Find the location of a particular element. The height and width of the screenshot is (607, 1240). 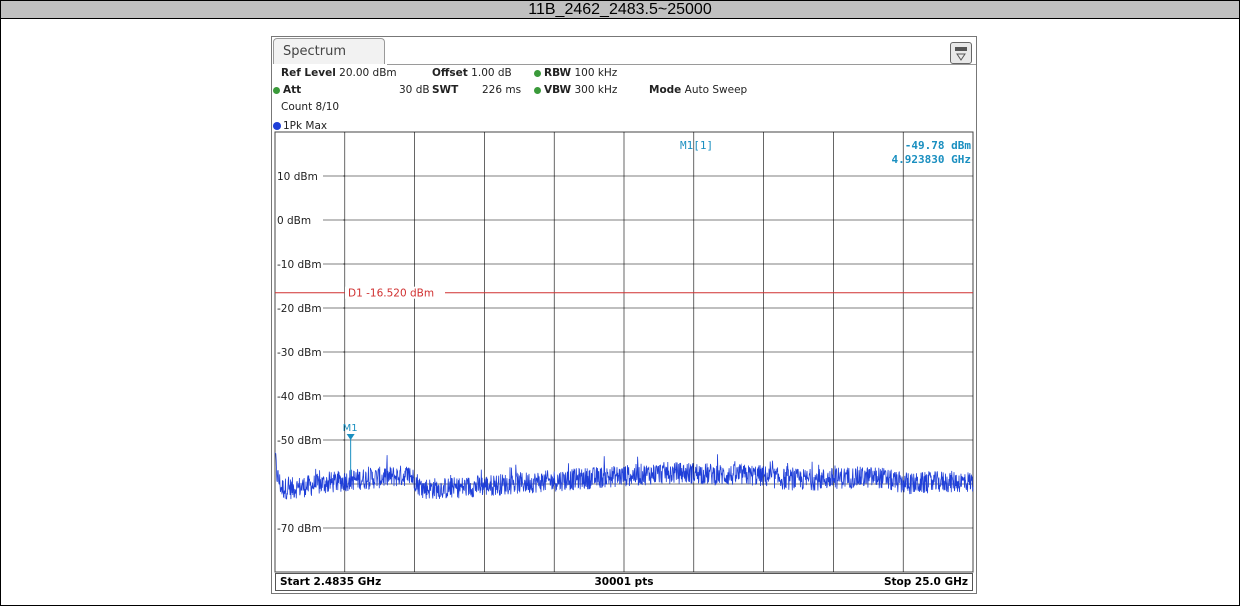

att-label: Att is located at coordinates (292, 90).